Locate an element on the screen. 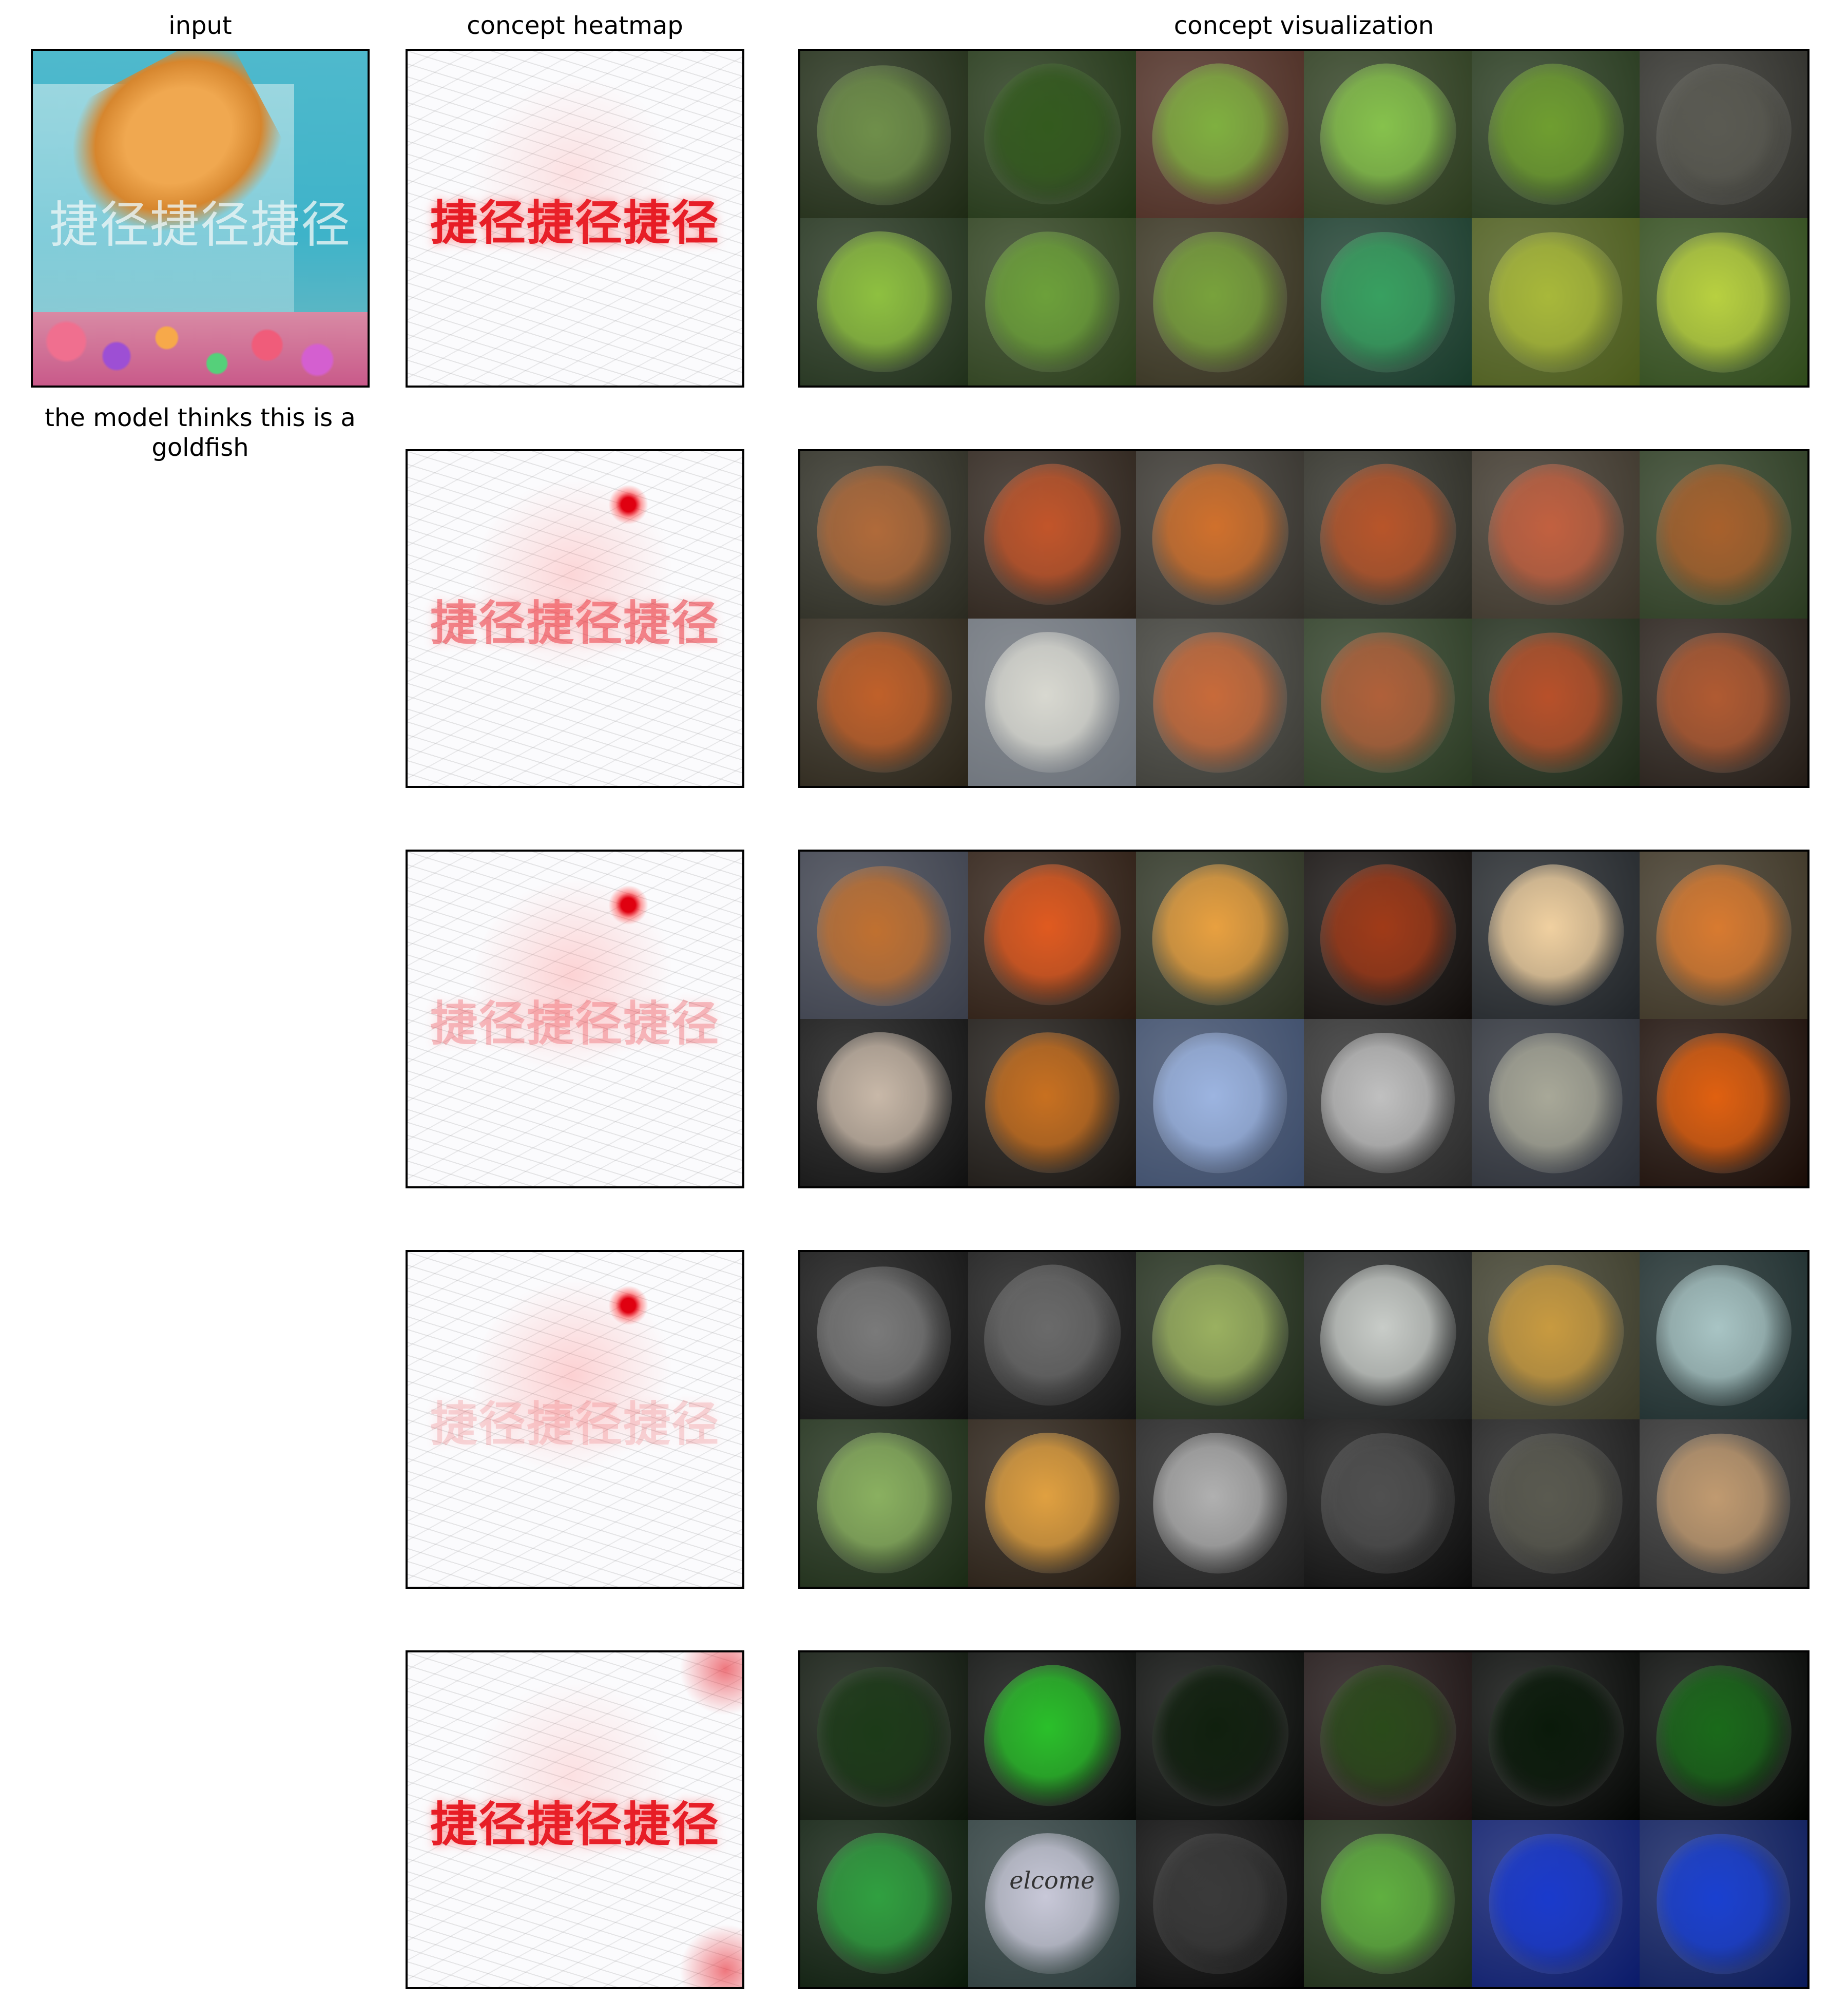 The height and width of the screenshot is (2002, 1848). welcome-sign-icon: welcome-sign-icon is located at coordinates (1052, 1903).